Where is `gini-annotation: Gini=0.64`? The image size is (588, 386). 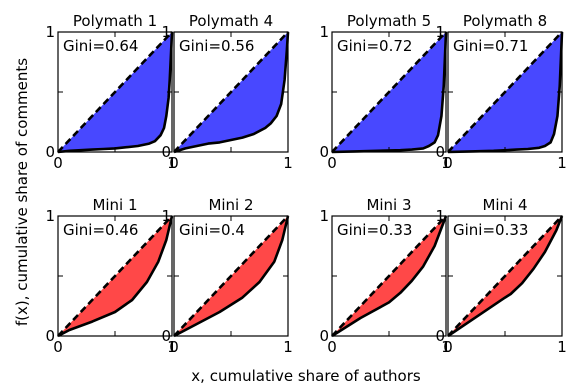 gini-annotation: Gini=0.64 is located at coordinates (100, 46).